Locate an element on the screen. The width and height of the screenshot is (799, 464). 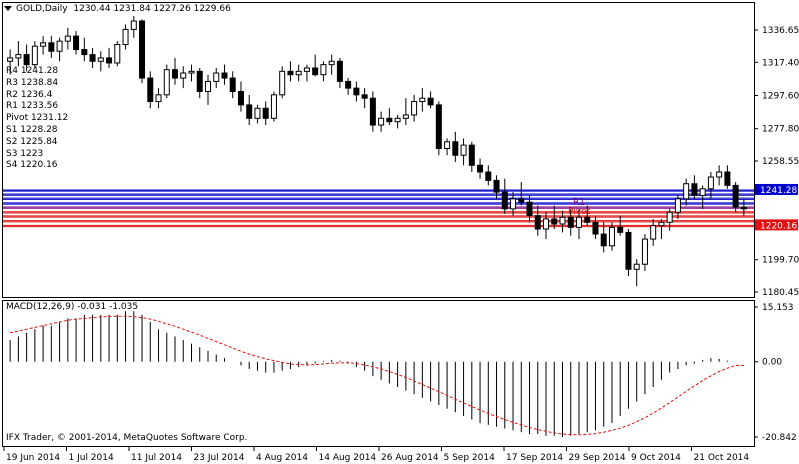
pivot-tag: Pivot is located at coordinates (579, 212).